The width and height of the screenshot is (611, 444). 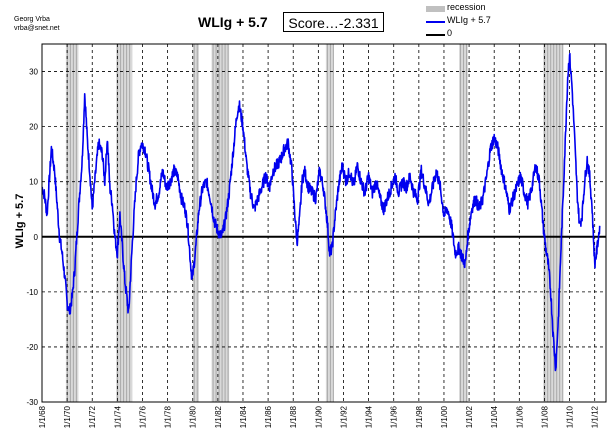 What do you see at coordinates (394, 416) in the screenshot?
I see `x-tick-label: 1/1/96` at bounding box center [394, 416].